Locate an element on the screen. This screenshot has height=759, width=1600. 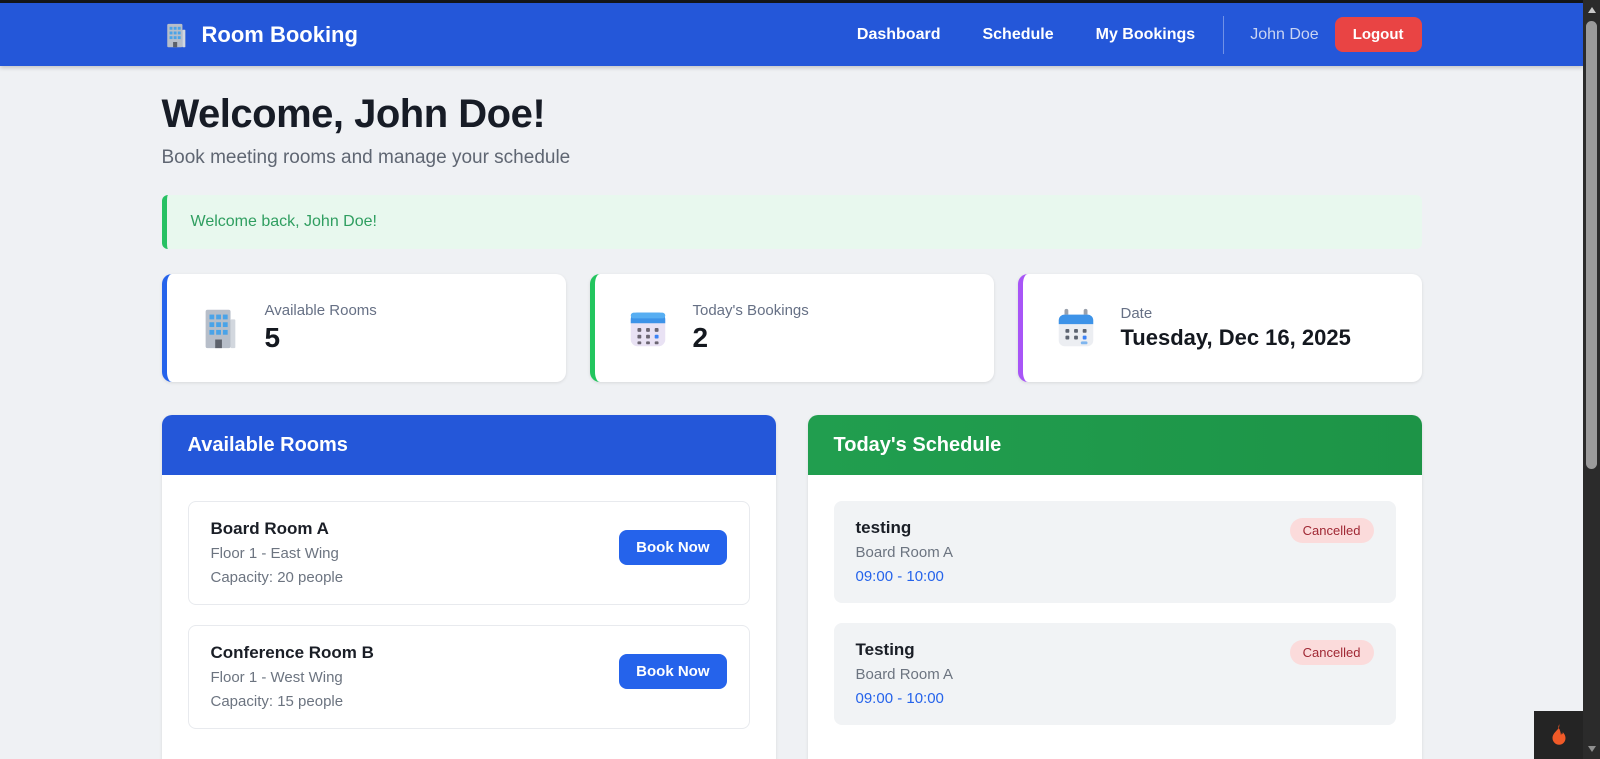
scrollbar-up-arrow-icon is located at coordinates (1591, 10).